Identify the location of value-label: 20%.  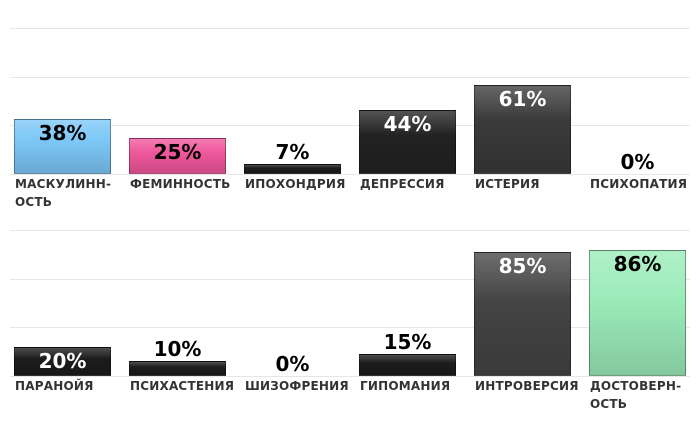
(62, 360).